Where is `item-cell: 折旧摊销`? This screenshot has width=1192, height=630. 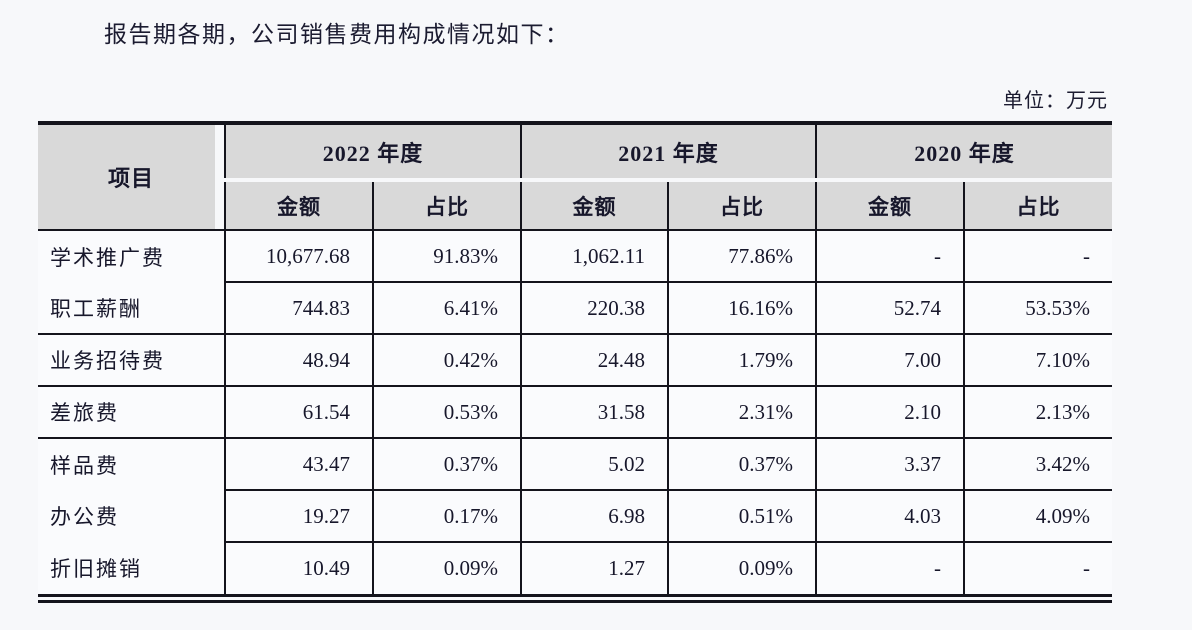
item-cell: 折旧摊销 is located at coordinates (132, 568).